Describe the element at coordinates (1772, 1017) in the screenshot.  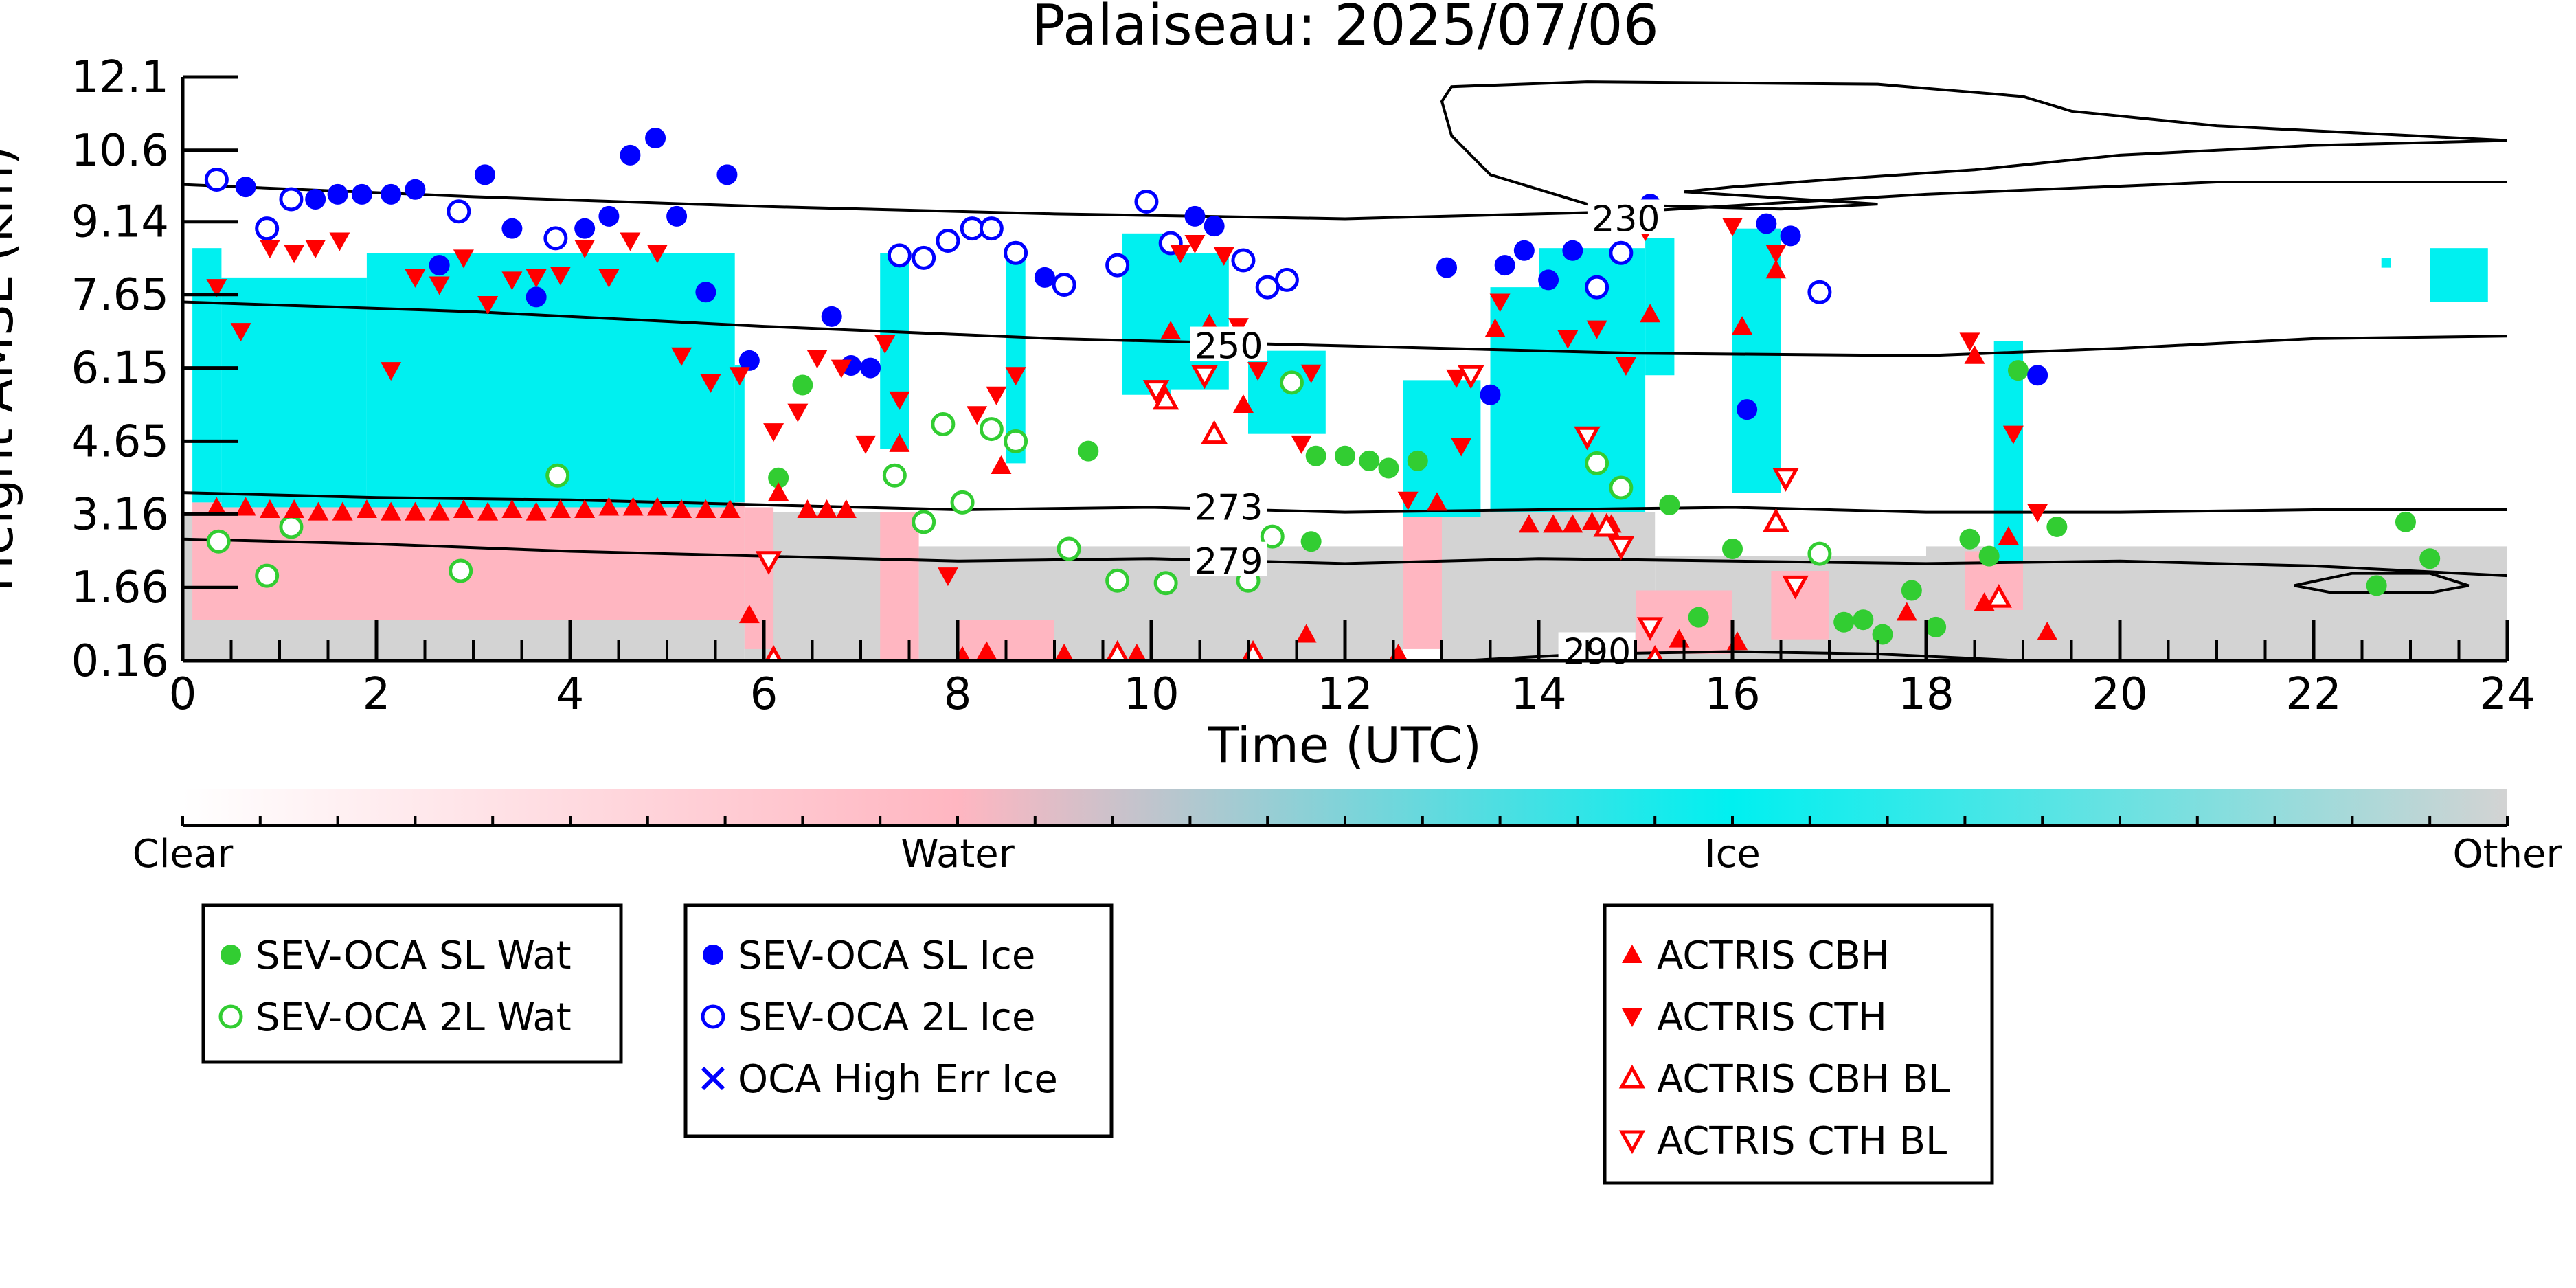
I see `legend-entry: ACTRIS CTH` at that location.